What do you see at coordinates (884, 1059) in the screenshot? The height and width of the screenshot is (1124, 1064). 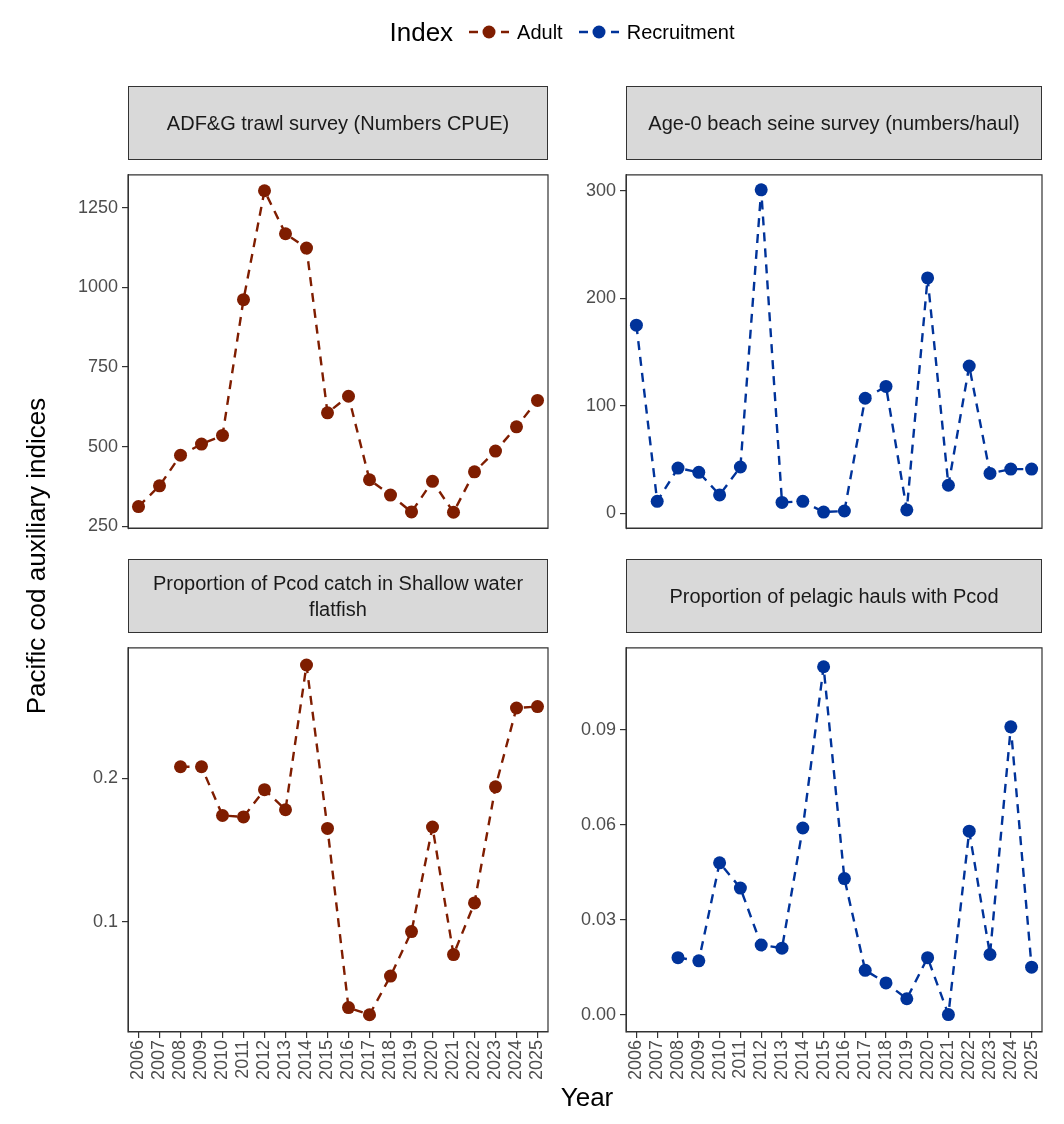 I see `x-tick-label: 2018` at bounding box center [884, 1059].